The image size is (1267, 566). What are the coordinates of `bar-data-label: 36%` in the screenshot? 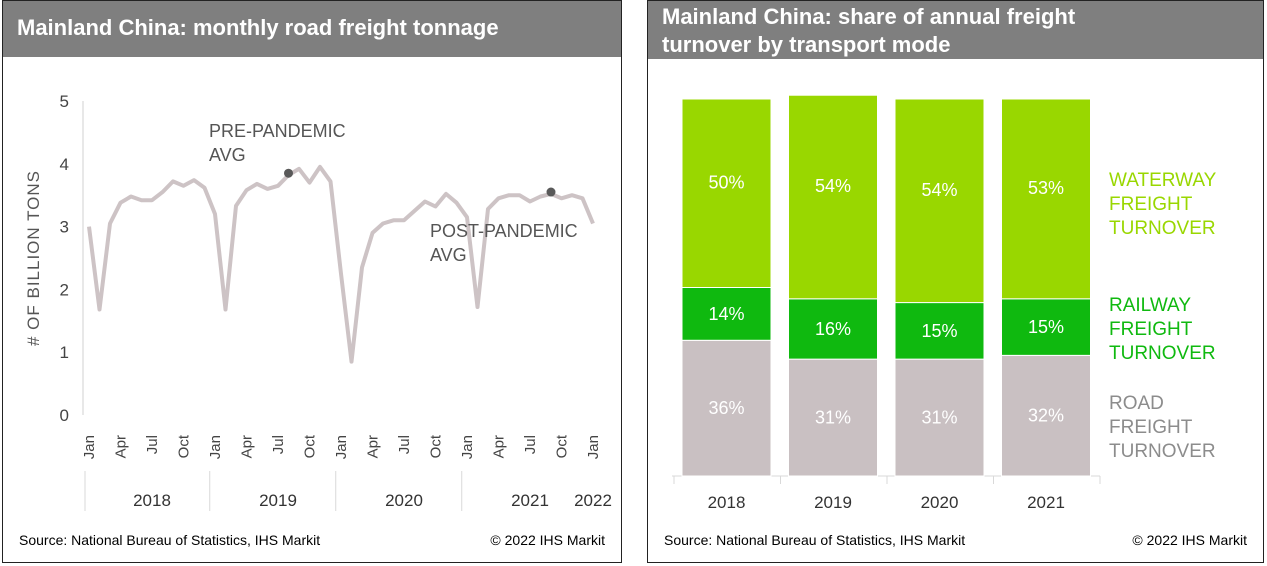 It's located at (726, 408).